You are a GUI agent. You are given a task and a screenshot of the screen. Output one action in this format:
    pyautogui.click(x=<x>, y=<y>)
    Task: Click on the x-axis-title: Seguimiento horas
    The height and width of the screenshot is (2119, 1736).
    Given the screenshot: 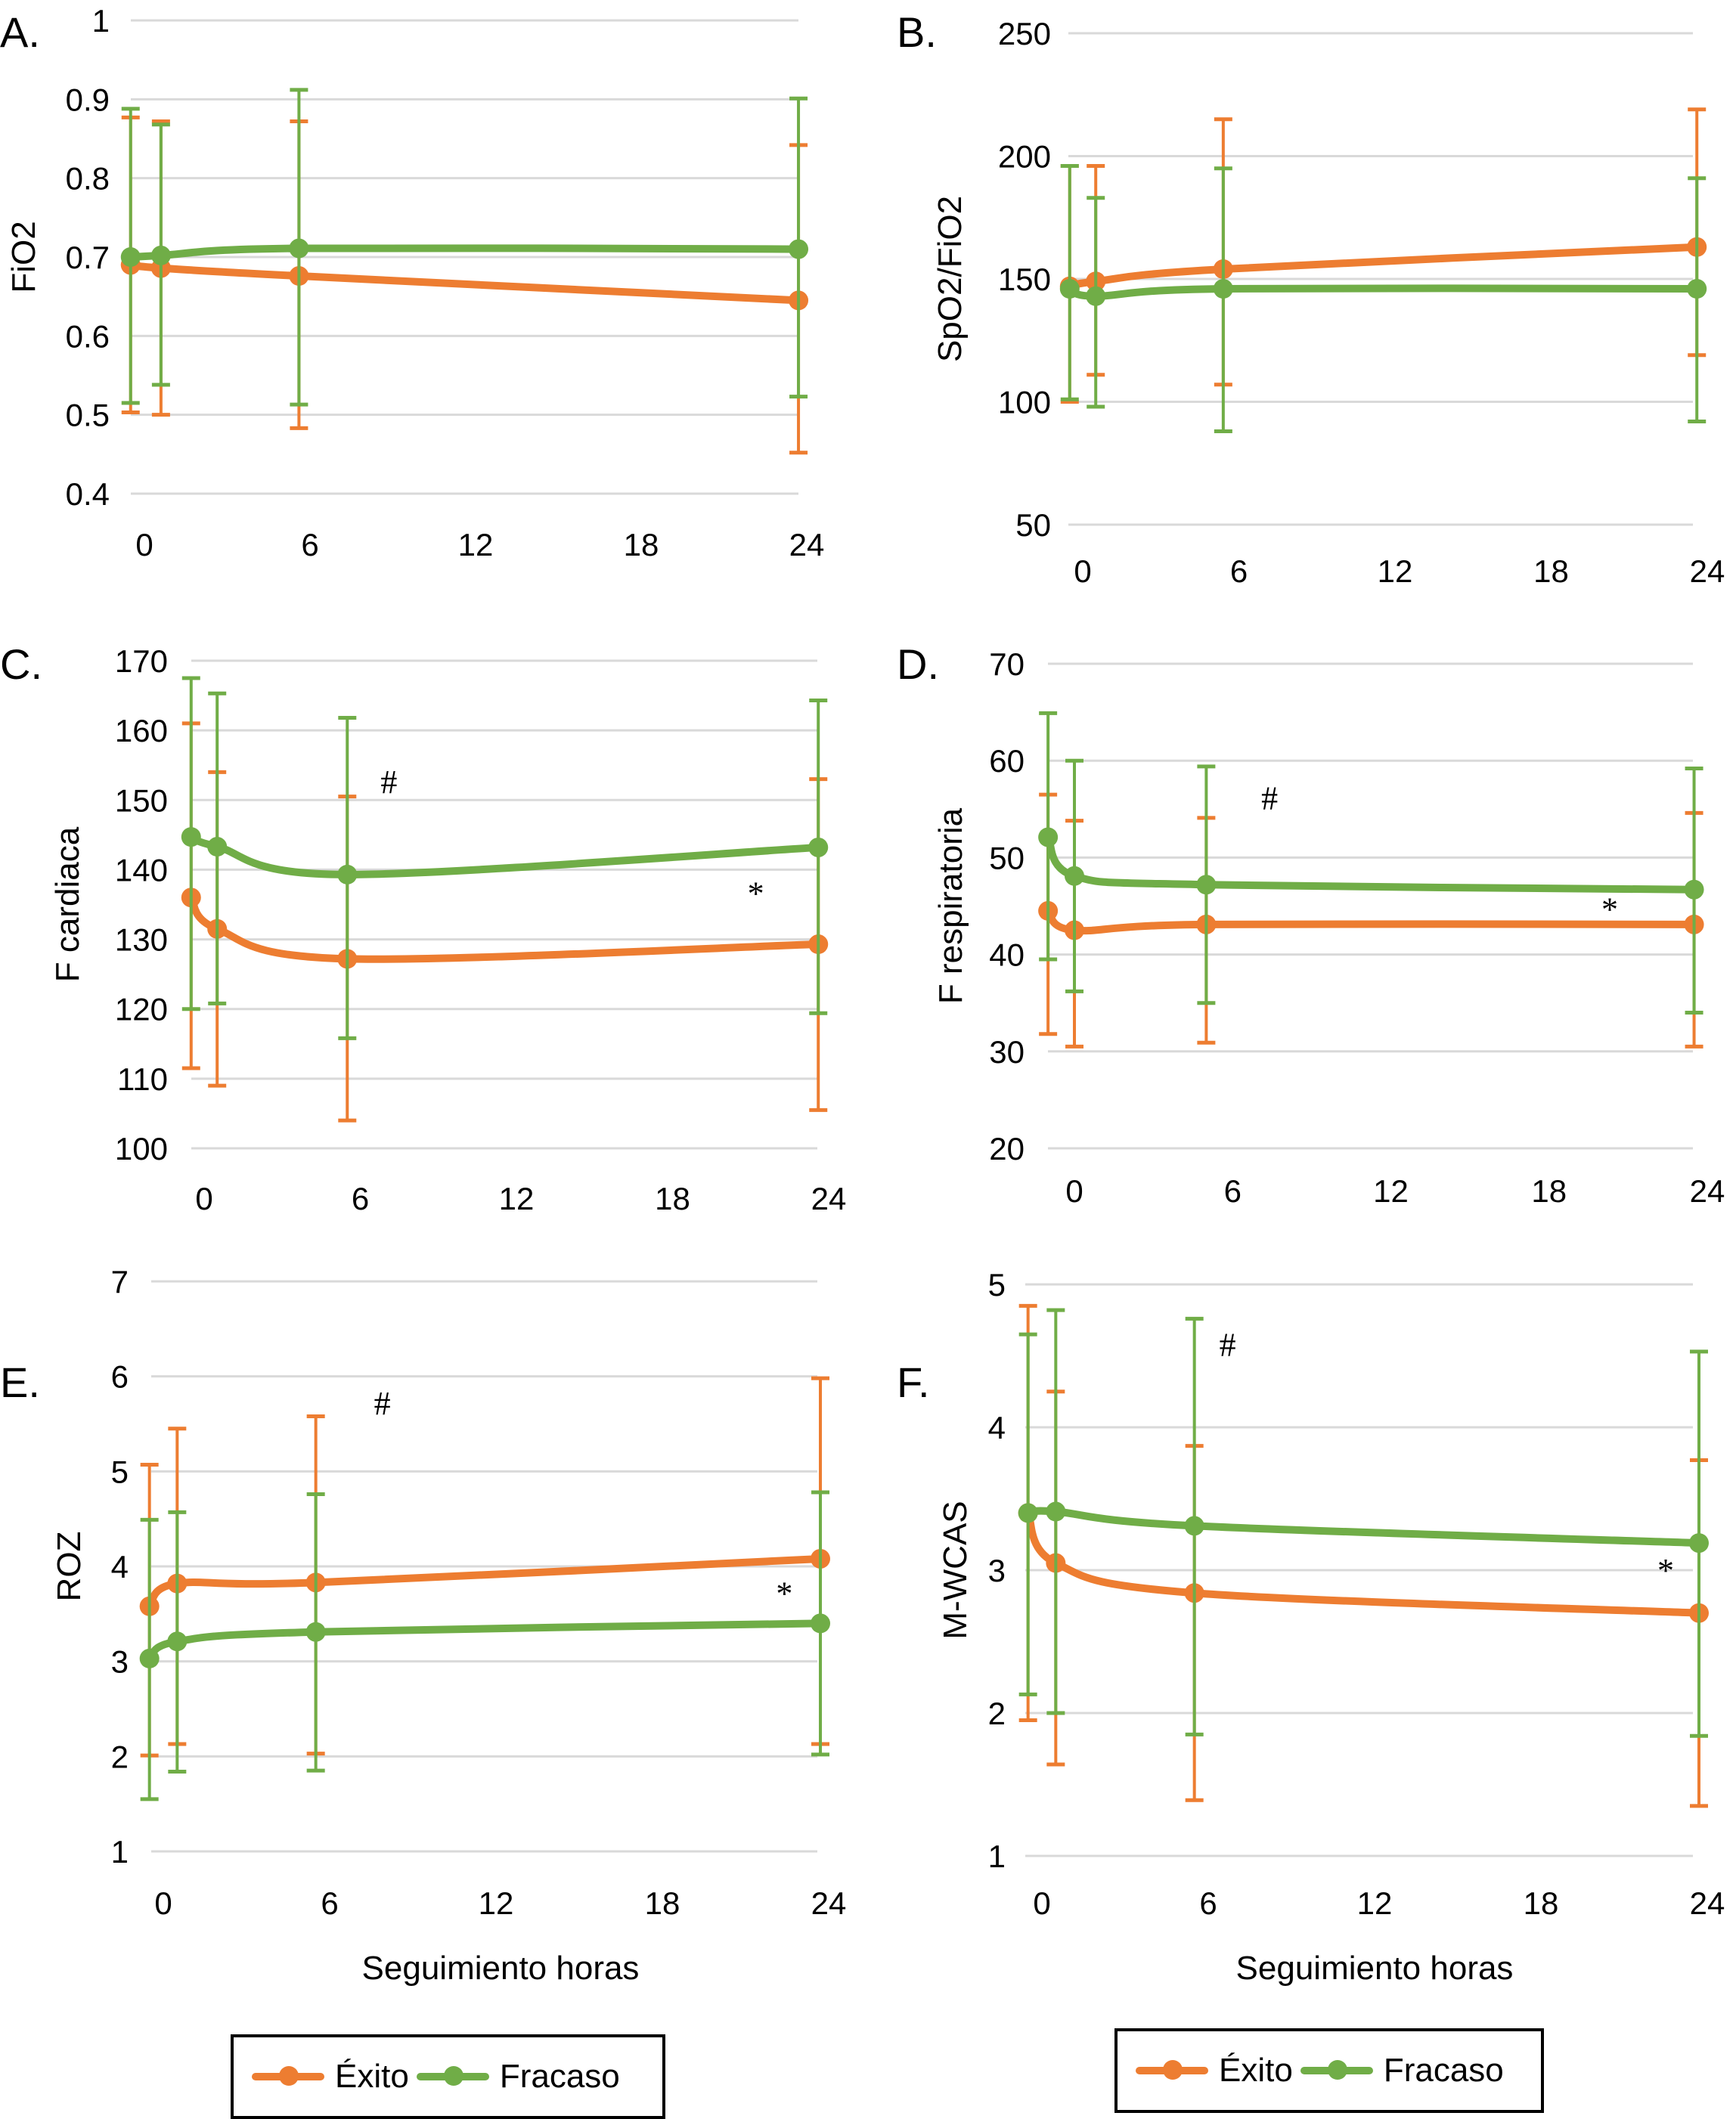 What is the action you would take?
    pyautogui.click(x=1375, y=1968)
    